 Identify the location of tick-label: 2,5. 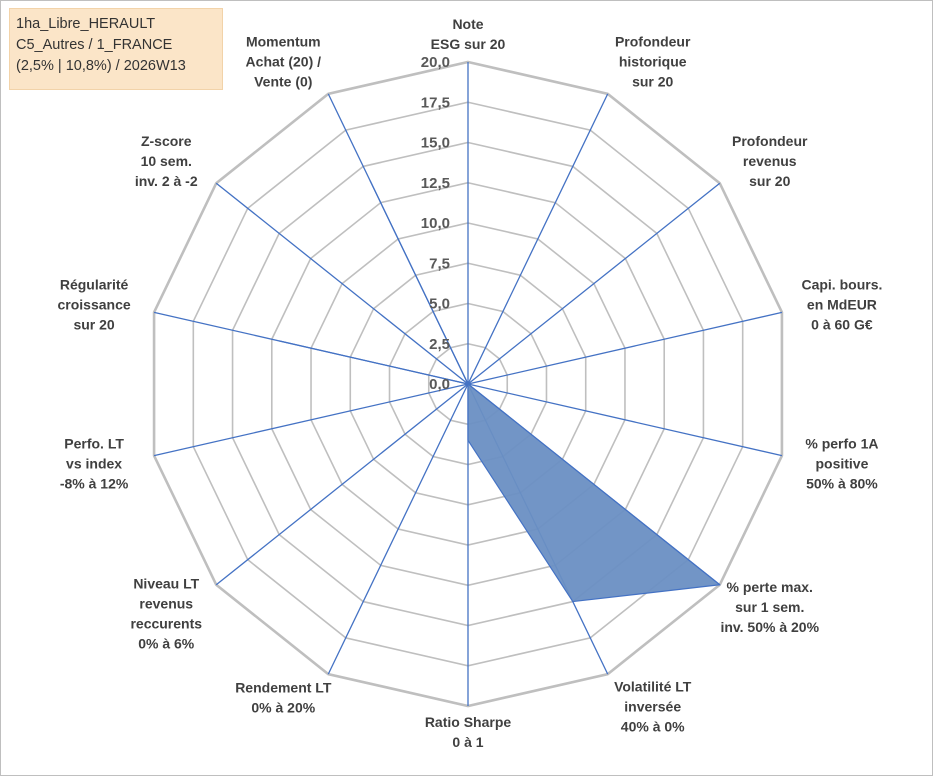
(439, 344).